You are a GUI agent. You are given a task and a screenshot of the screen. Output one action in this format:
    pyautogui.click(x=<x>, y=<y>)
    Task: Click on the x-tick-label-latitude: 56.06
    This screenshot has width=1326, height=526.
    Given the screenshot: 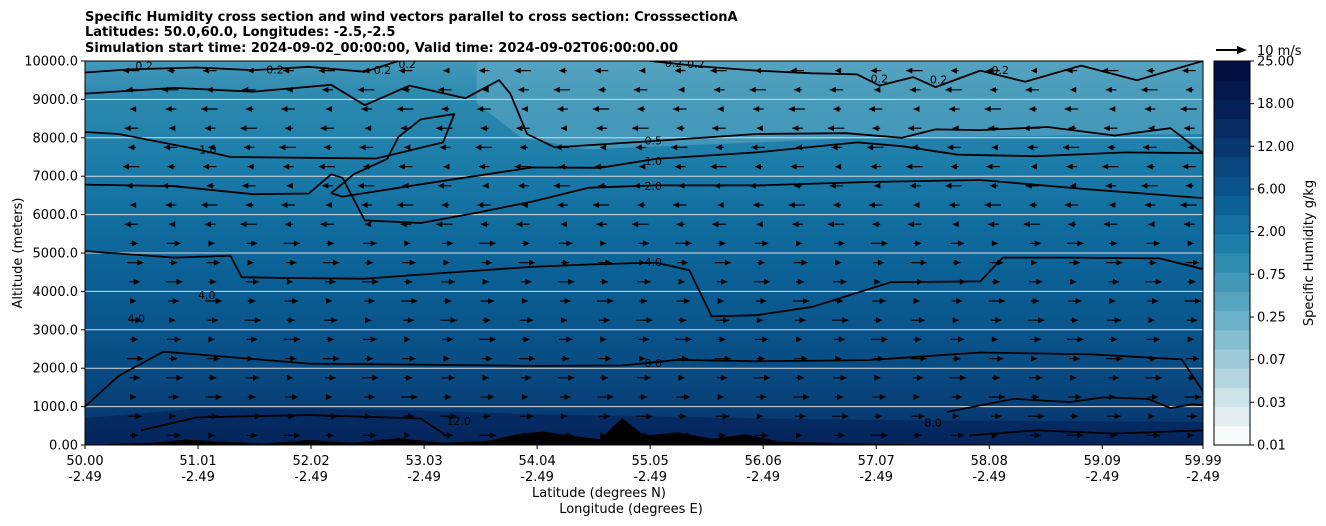 What is the action you would take?
    pyautogui.click(x=763, y=461)
    